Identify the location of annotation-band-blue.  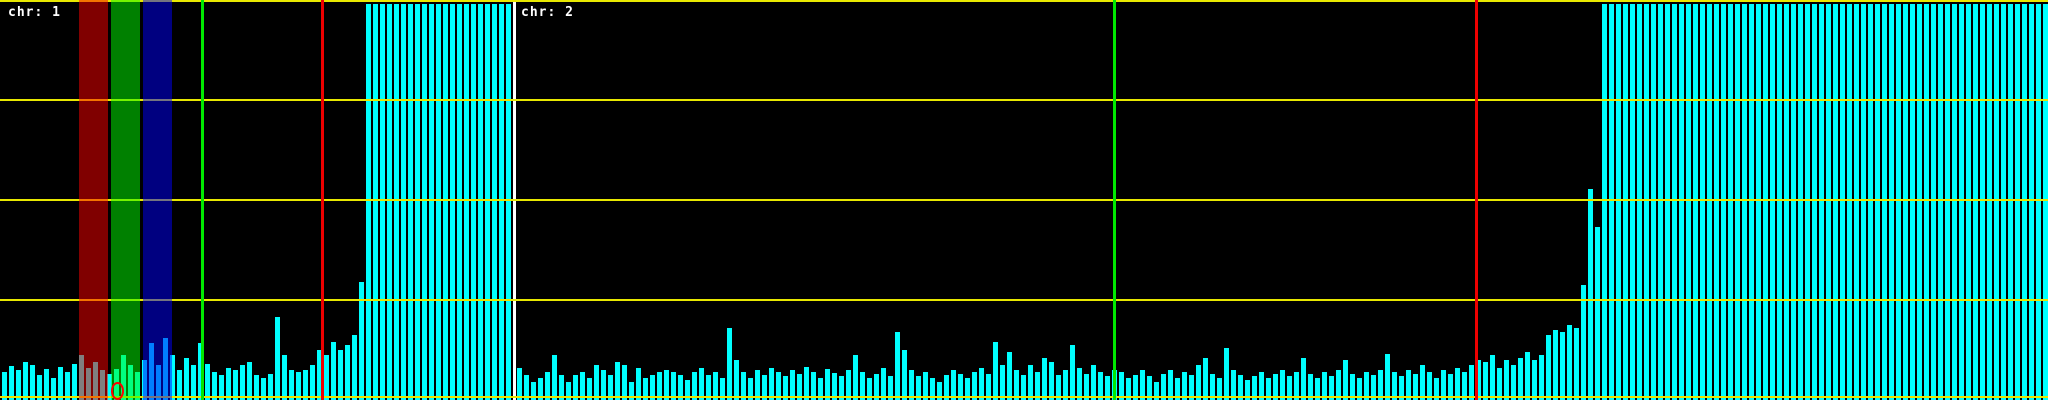
(157, 200).